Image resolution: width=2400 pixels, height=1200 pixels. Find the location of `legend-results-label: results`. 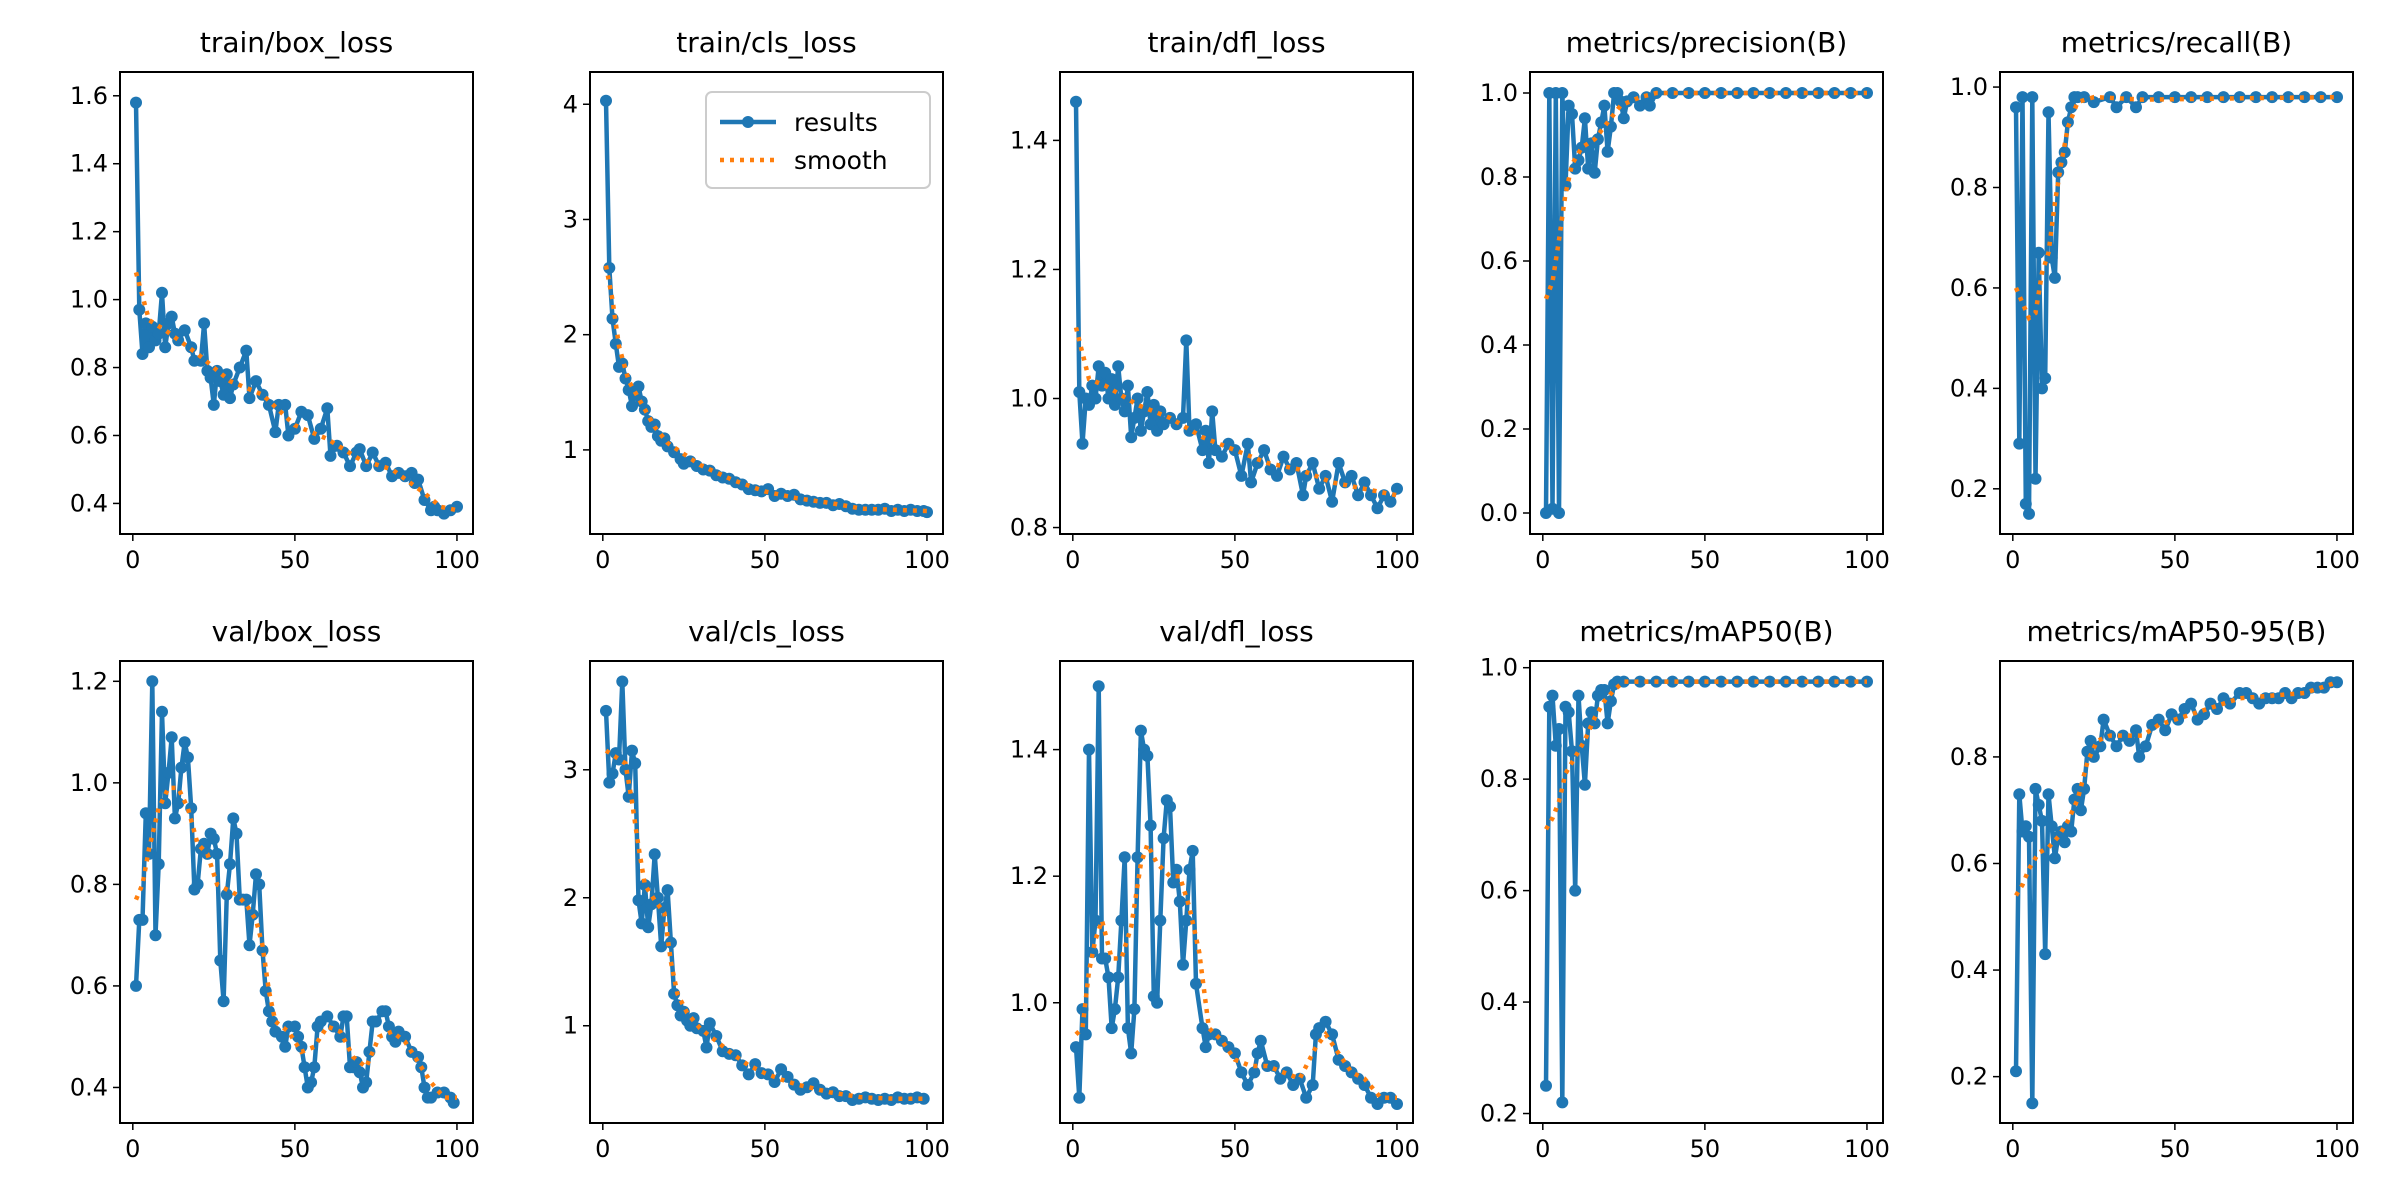

legend-results-label: results is located at coordinates (836, 122).